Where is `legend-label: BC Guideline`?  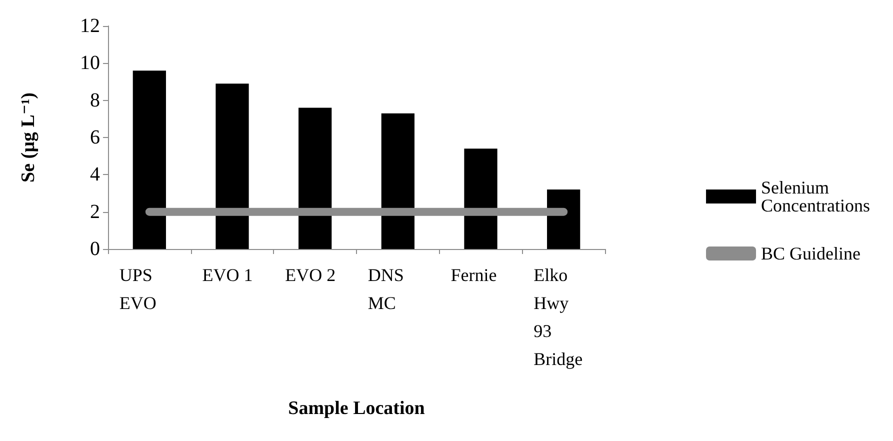
legend-label: BC Guideline is located at coordinates (811, 254).